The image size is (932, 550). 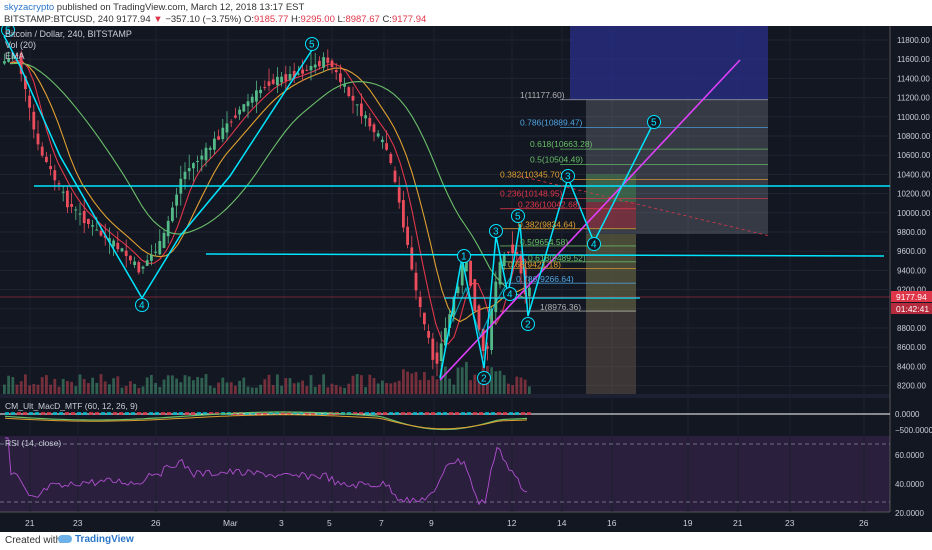 What do you see at coordinates (133, 19) in the screenshot?
I see `last-price: 9177.94` at bounding box center [133, 19].